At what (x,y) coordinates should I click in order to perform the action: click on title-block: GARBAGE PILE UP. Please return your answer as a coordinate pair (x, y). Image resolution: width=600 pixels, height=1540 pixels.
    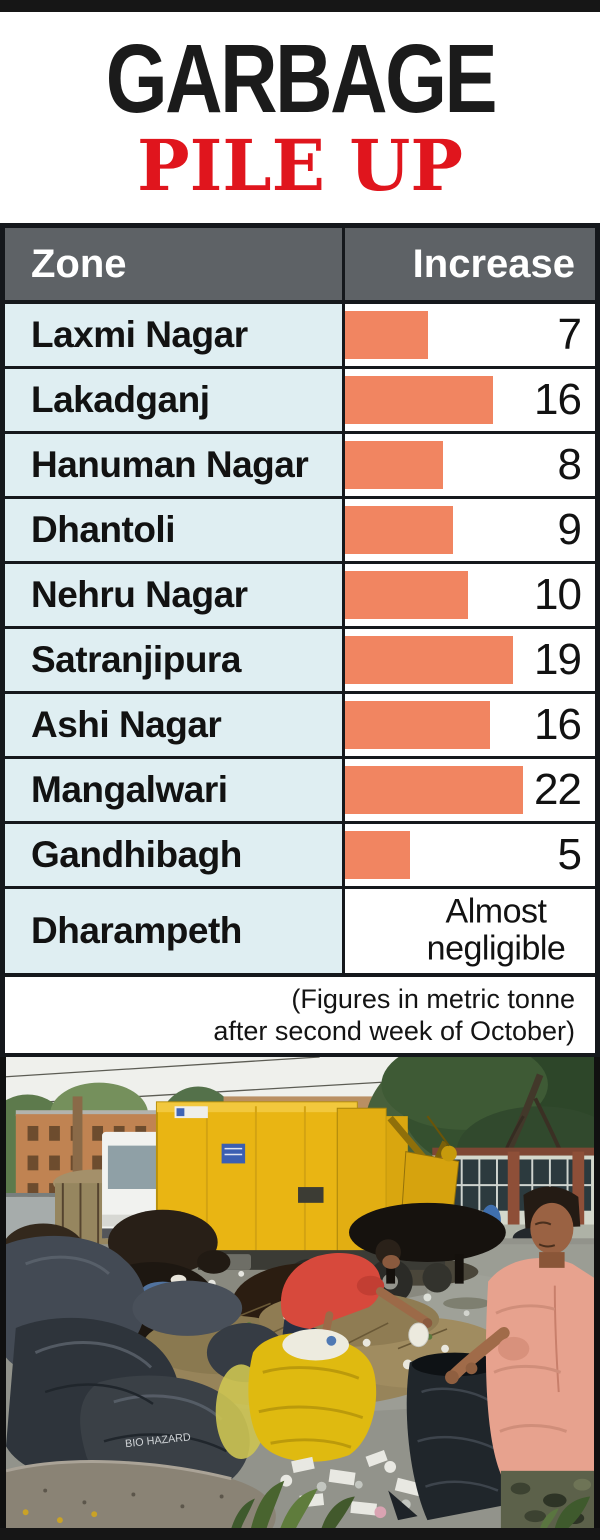
    Looking at the image, I should click on (300, 117).